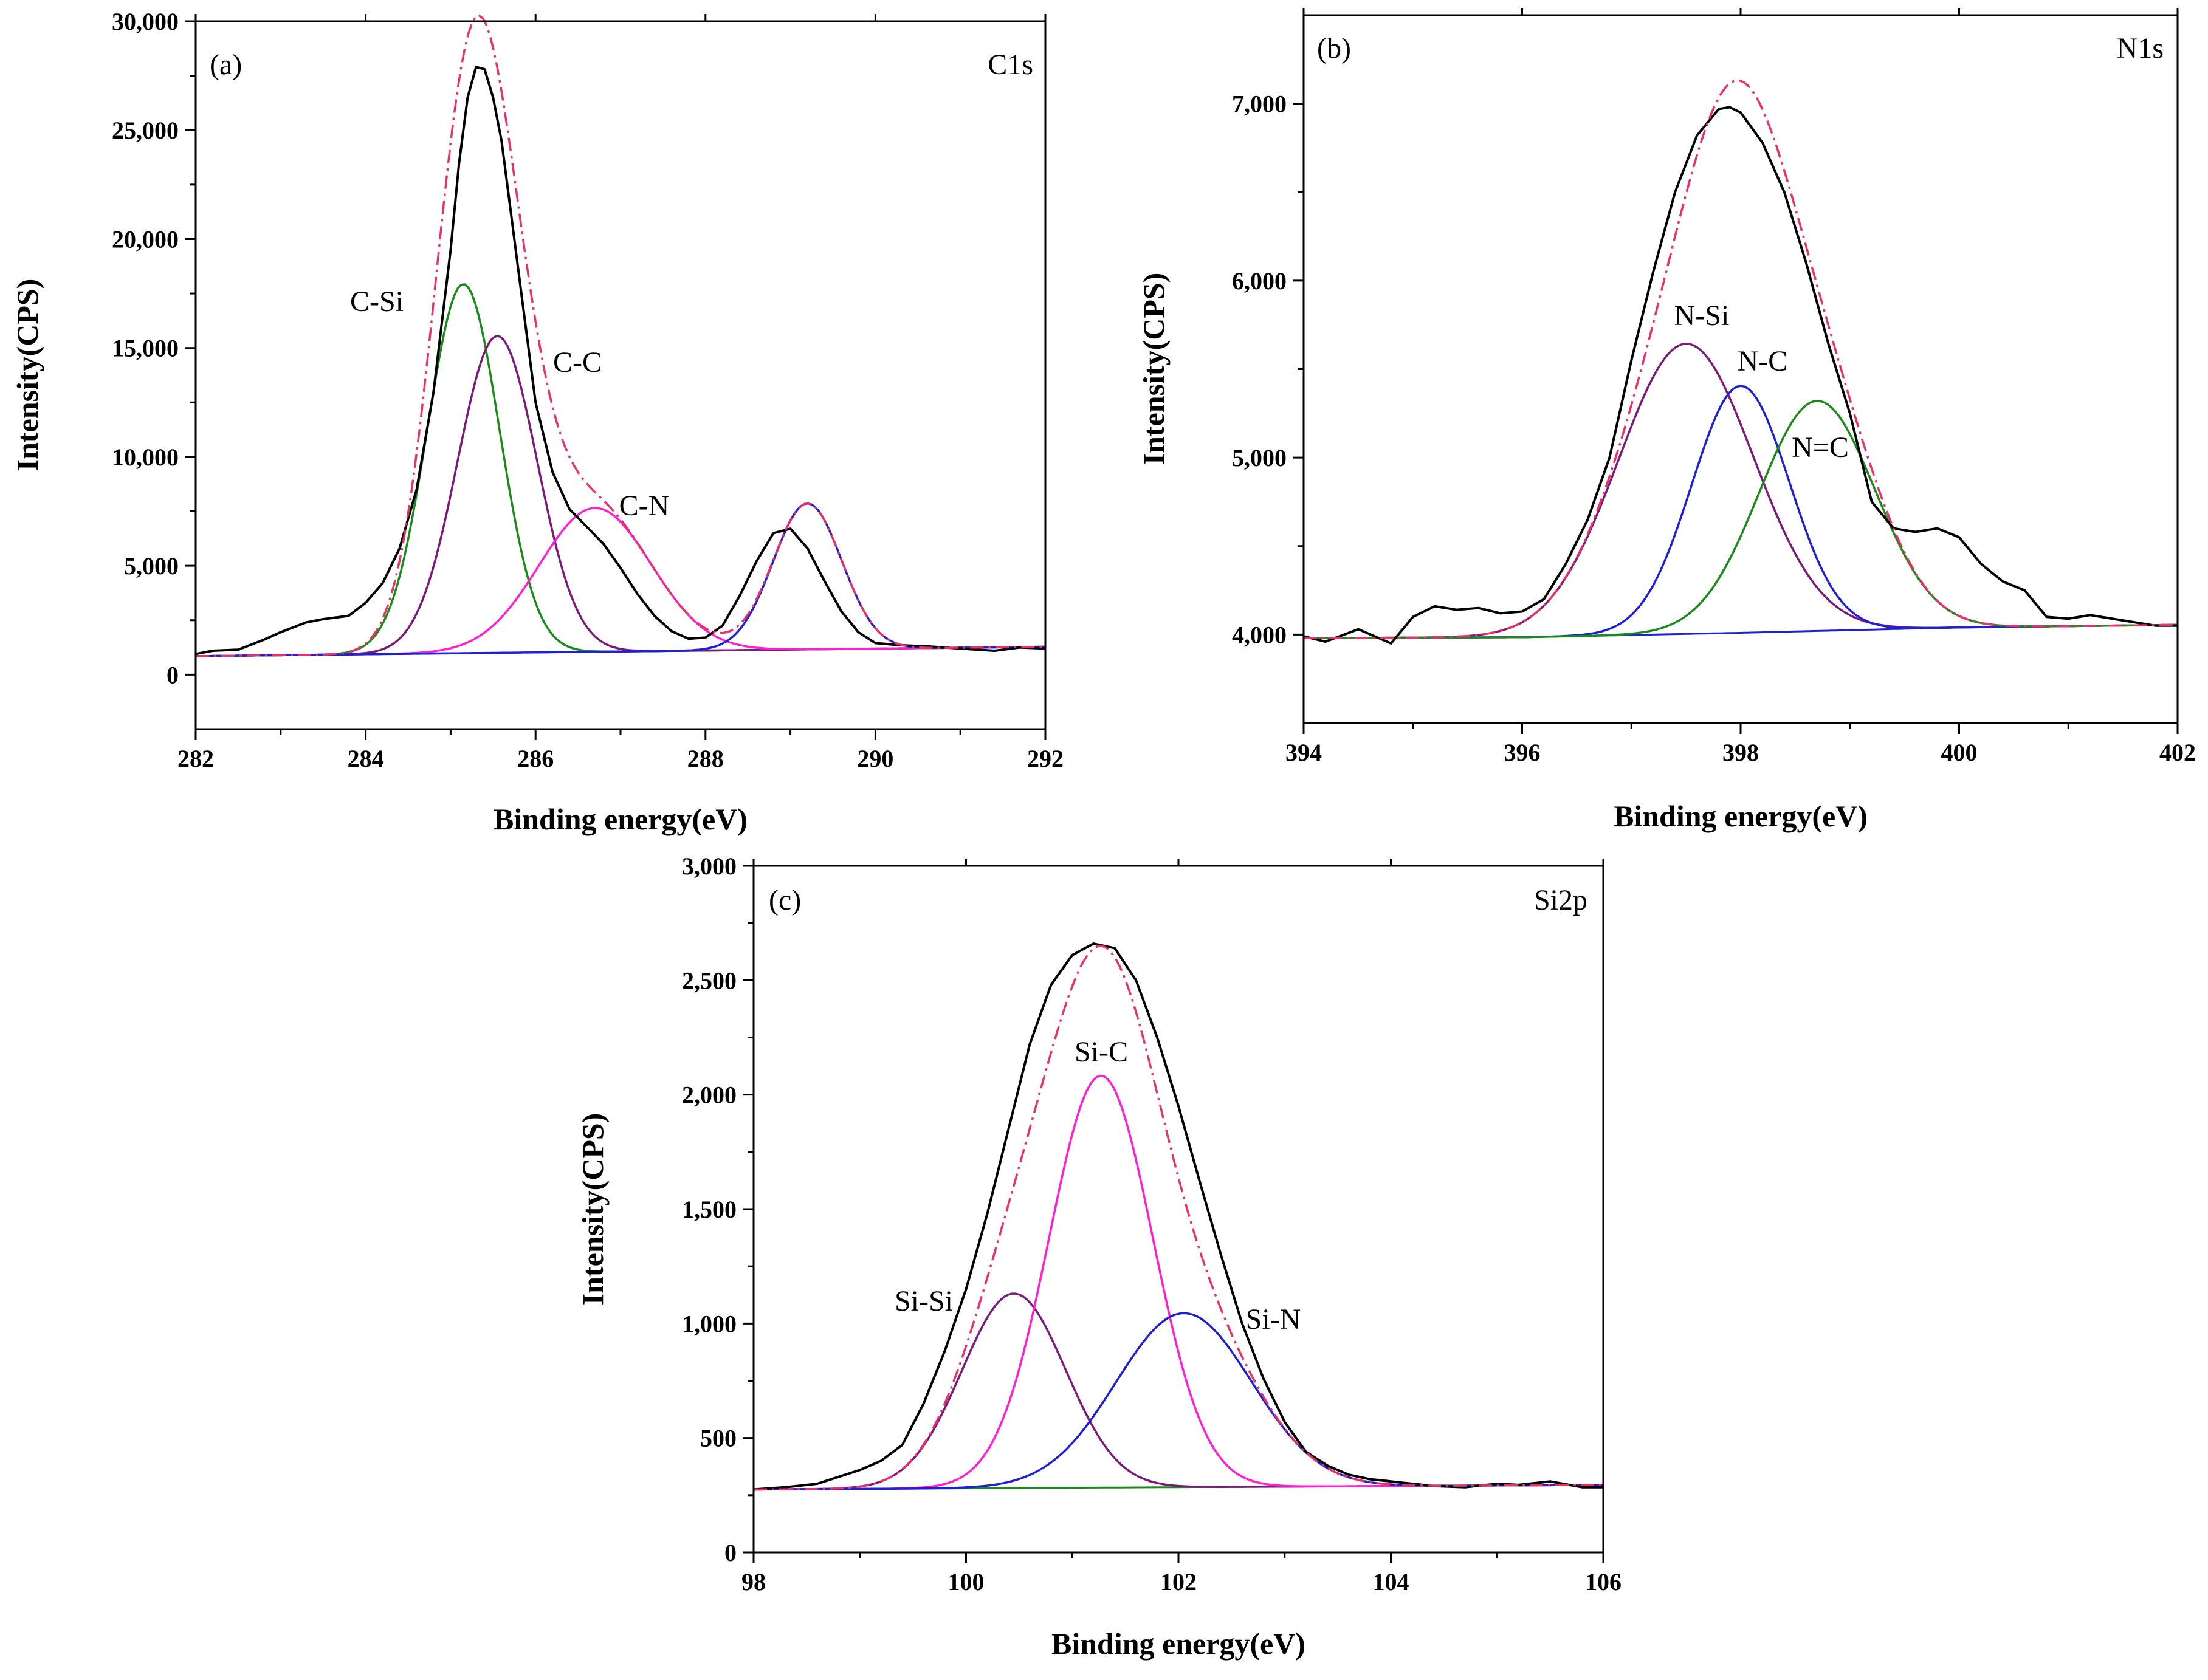  What do you see at coordinates (1959, 752) in the screenshot?
I see `x-tick-label: 400` at bounding box center [1959, 752].